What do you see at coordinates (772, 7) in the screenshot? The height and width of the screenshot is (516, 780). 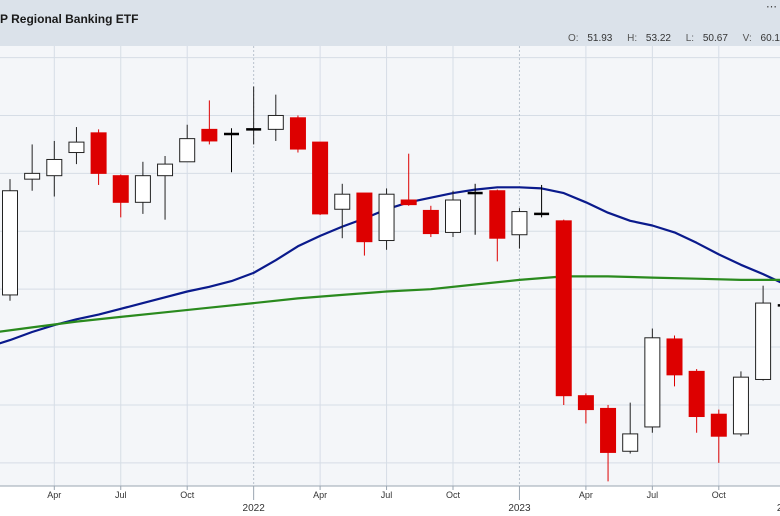 I see `more-dots-icon: ⋯` at bounding box center [772, 7].